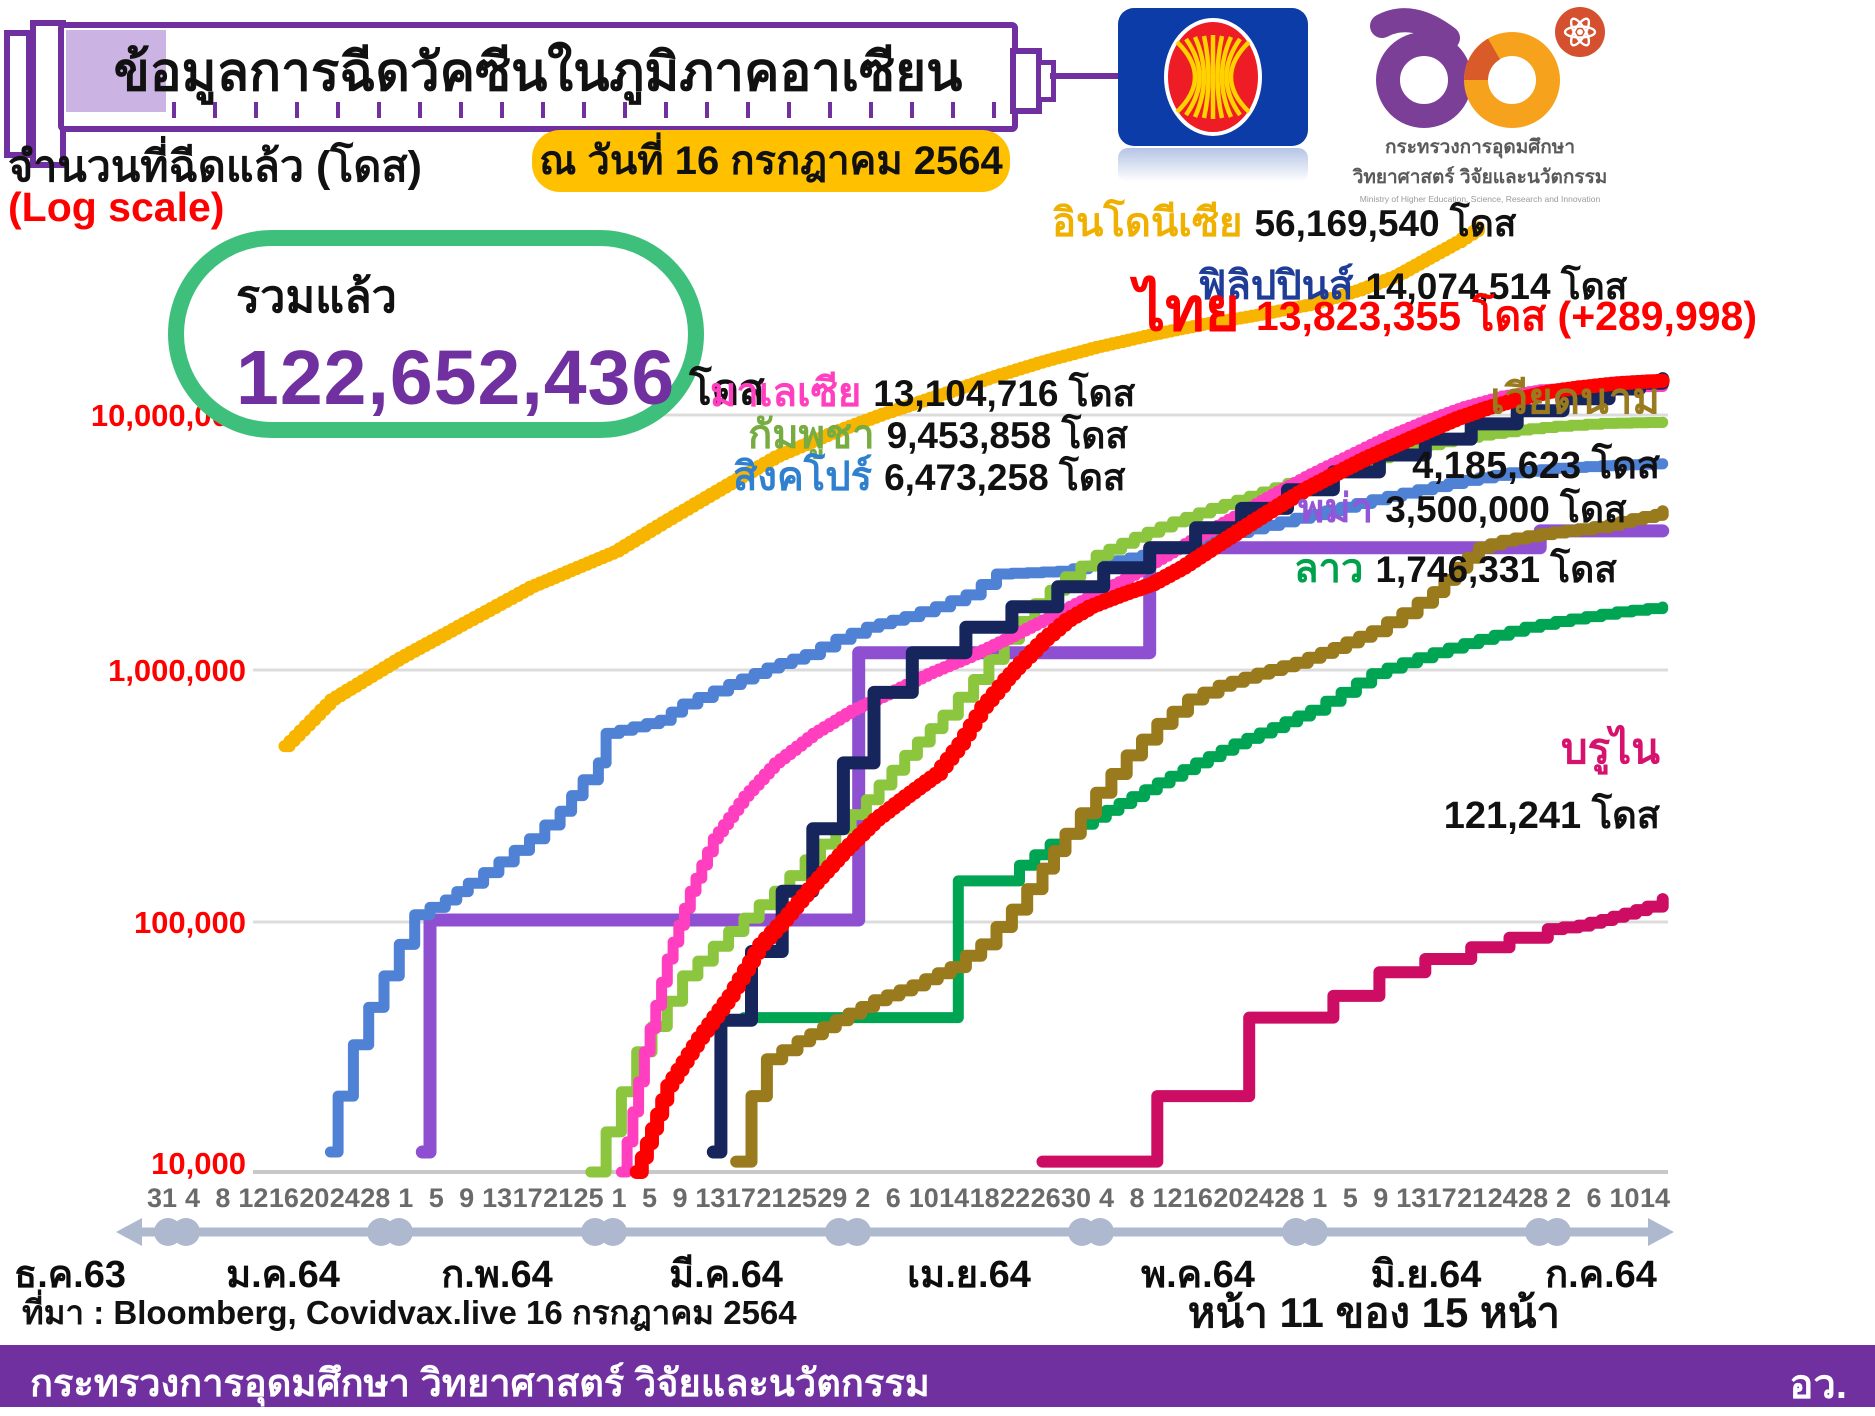 This screenshot has width=1875, height=1416. What do you see at coordinates (456, 378) in the screenshot?
I see `total-value: 122,652,436` at bounding box center [456, 378].